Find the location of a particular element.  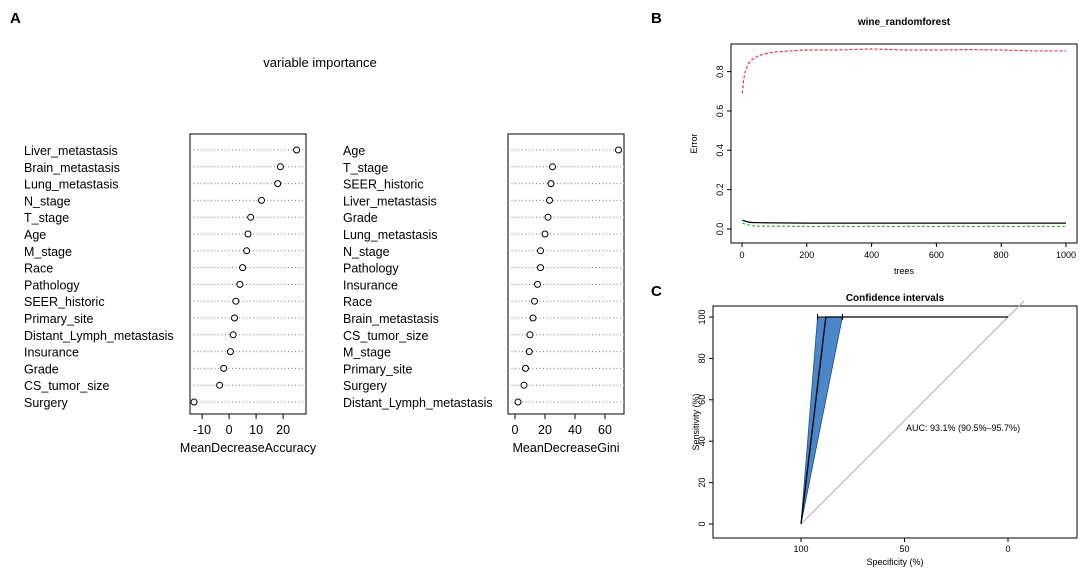

y-axis-label: Sensitivity (%) is located at coordinates (696, 421).